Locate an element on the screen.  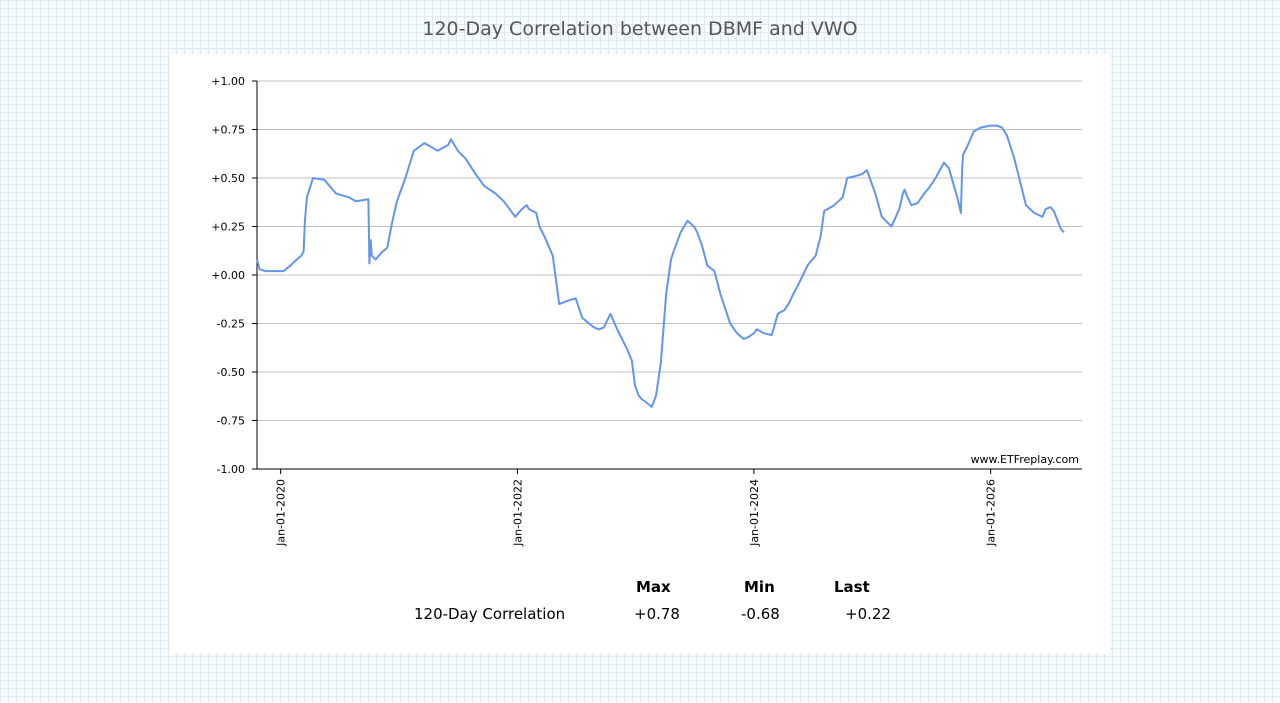
y-tick-label: -0.50 is located at coordinates (231, 372).